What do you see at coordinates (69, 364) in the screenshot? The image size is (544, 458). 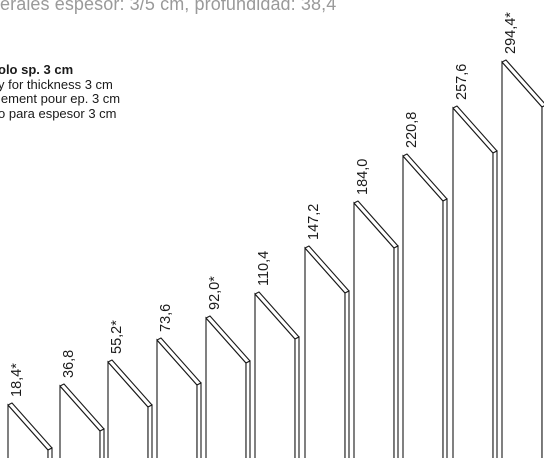 I see `panel-height-label: 36,8` at bounding box center [69, 364].